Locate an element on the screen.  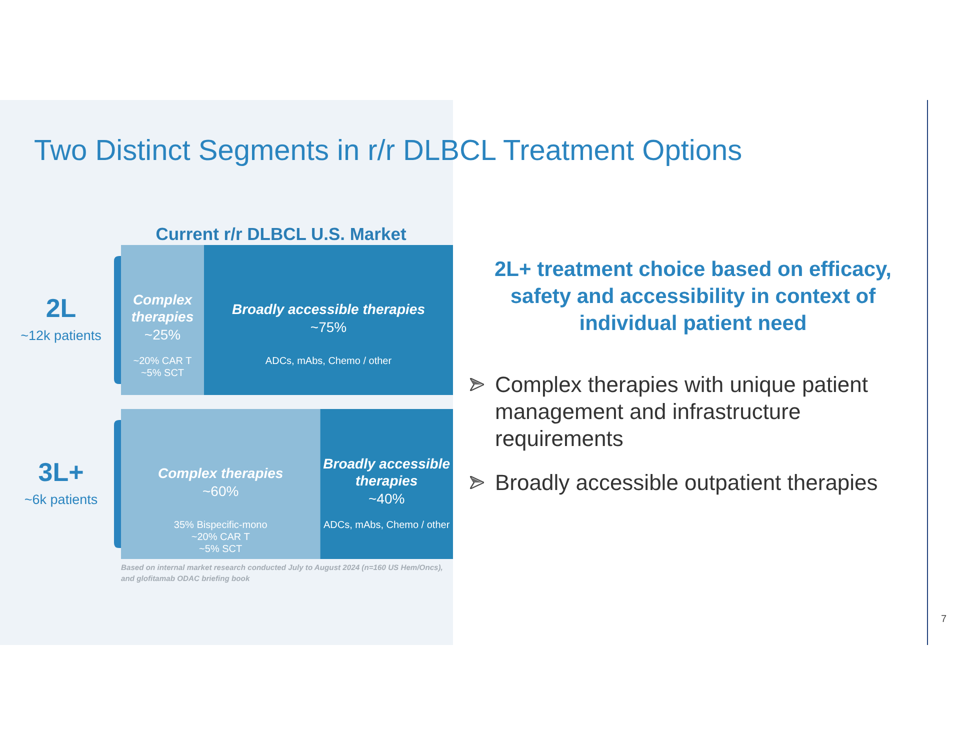
text: ~6k patients is located at coordinates (61, 499).